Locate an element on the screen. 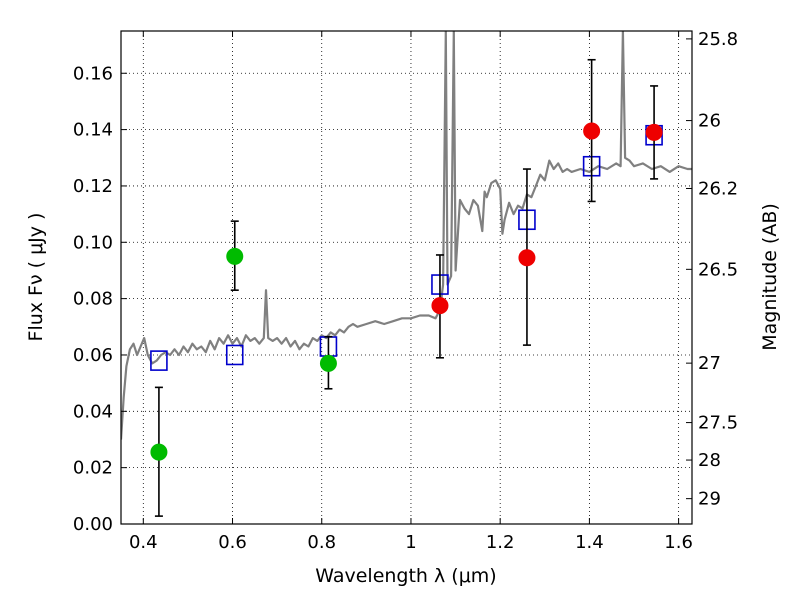 The width and height of the screenshot is (800, 600). y-tick-label: 0.08 is located at coordinates (93, 299).